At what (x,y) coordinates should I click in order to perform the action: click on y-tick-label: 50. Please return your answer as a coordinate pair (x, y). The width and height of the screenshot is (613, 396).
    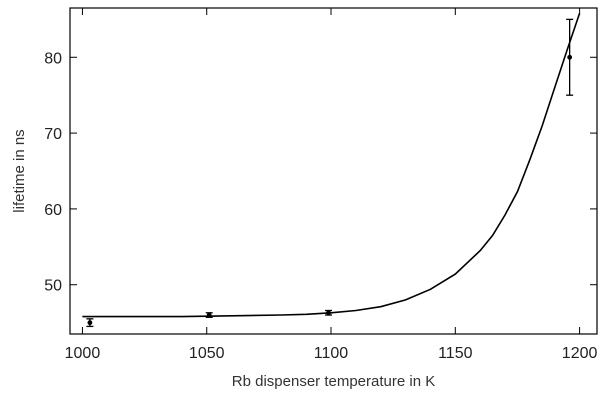
    Looking at the image, I should click on (53, 286).